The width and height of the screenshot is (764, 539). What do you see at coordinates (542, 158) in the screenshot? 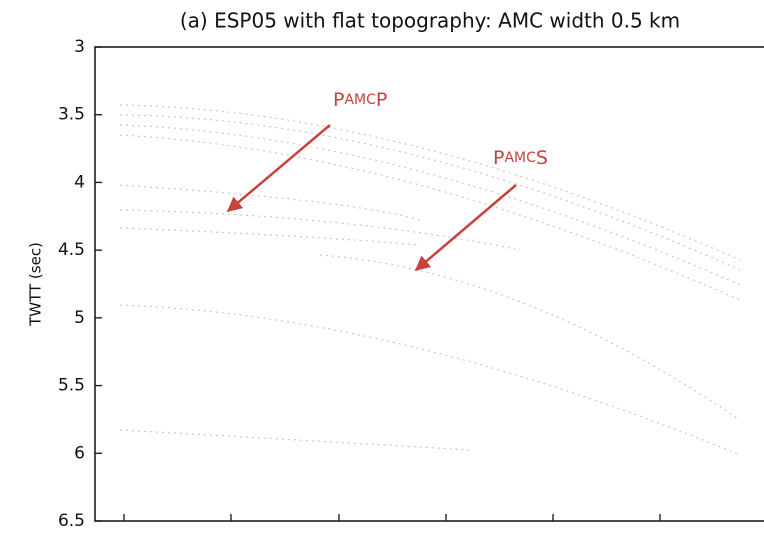
I see `annotation-part: S` at bounding box center [542, 158].